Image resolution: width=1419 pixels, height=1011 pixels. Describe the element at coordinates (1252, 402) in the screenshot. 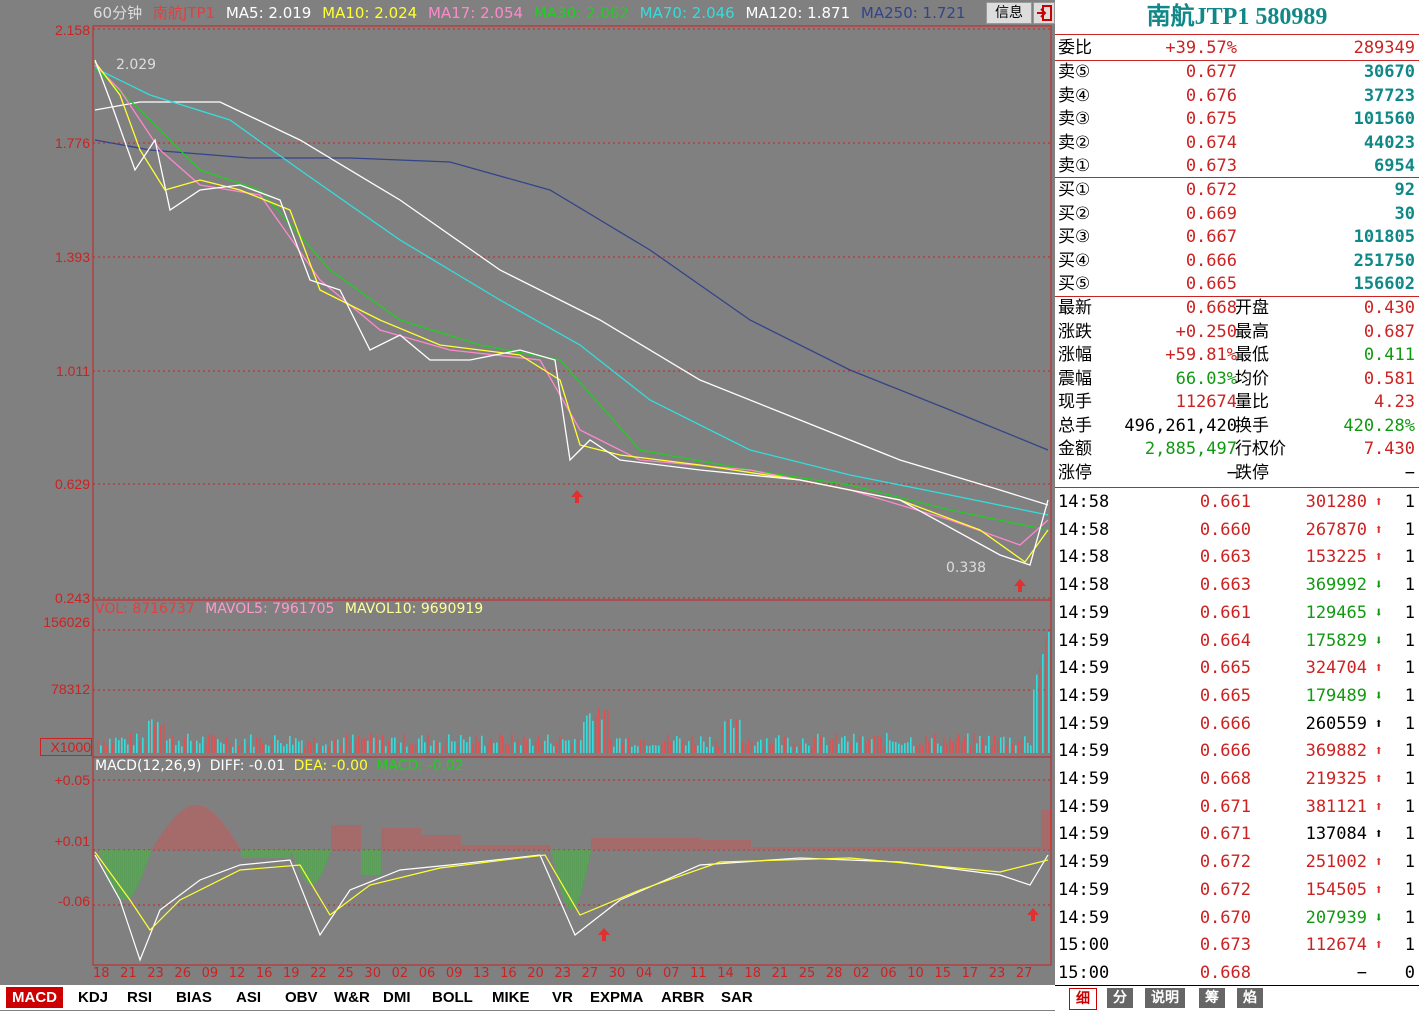

I see `stat-label: 量比` at that location.